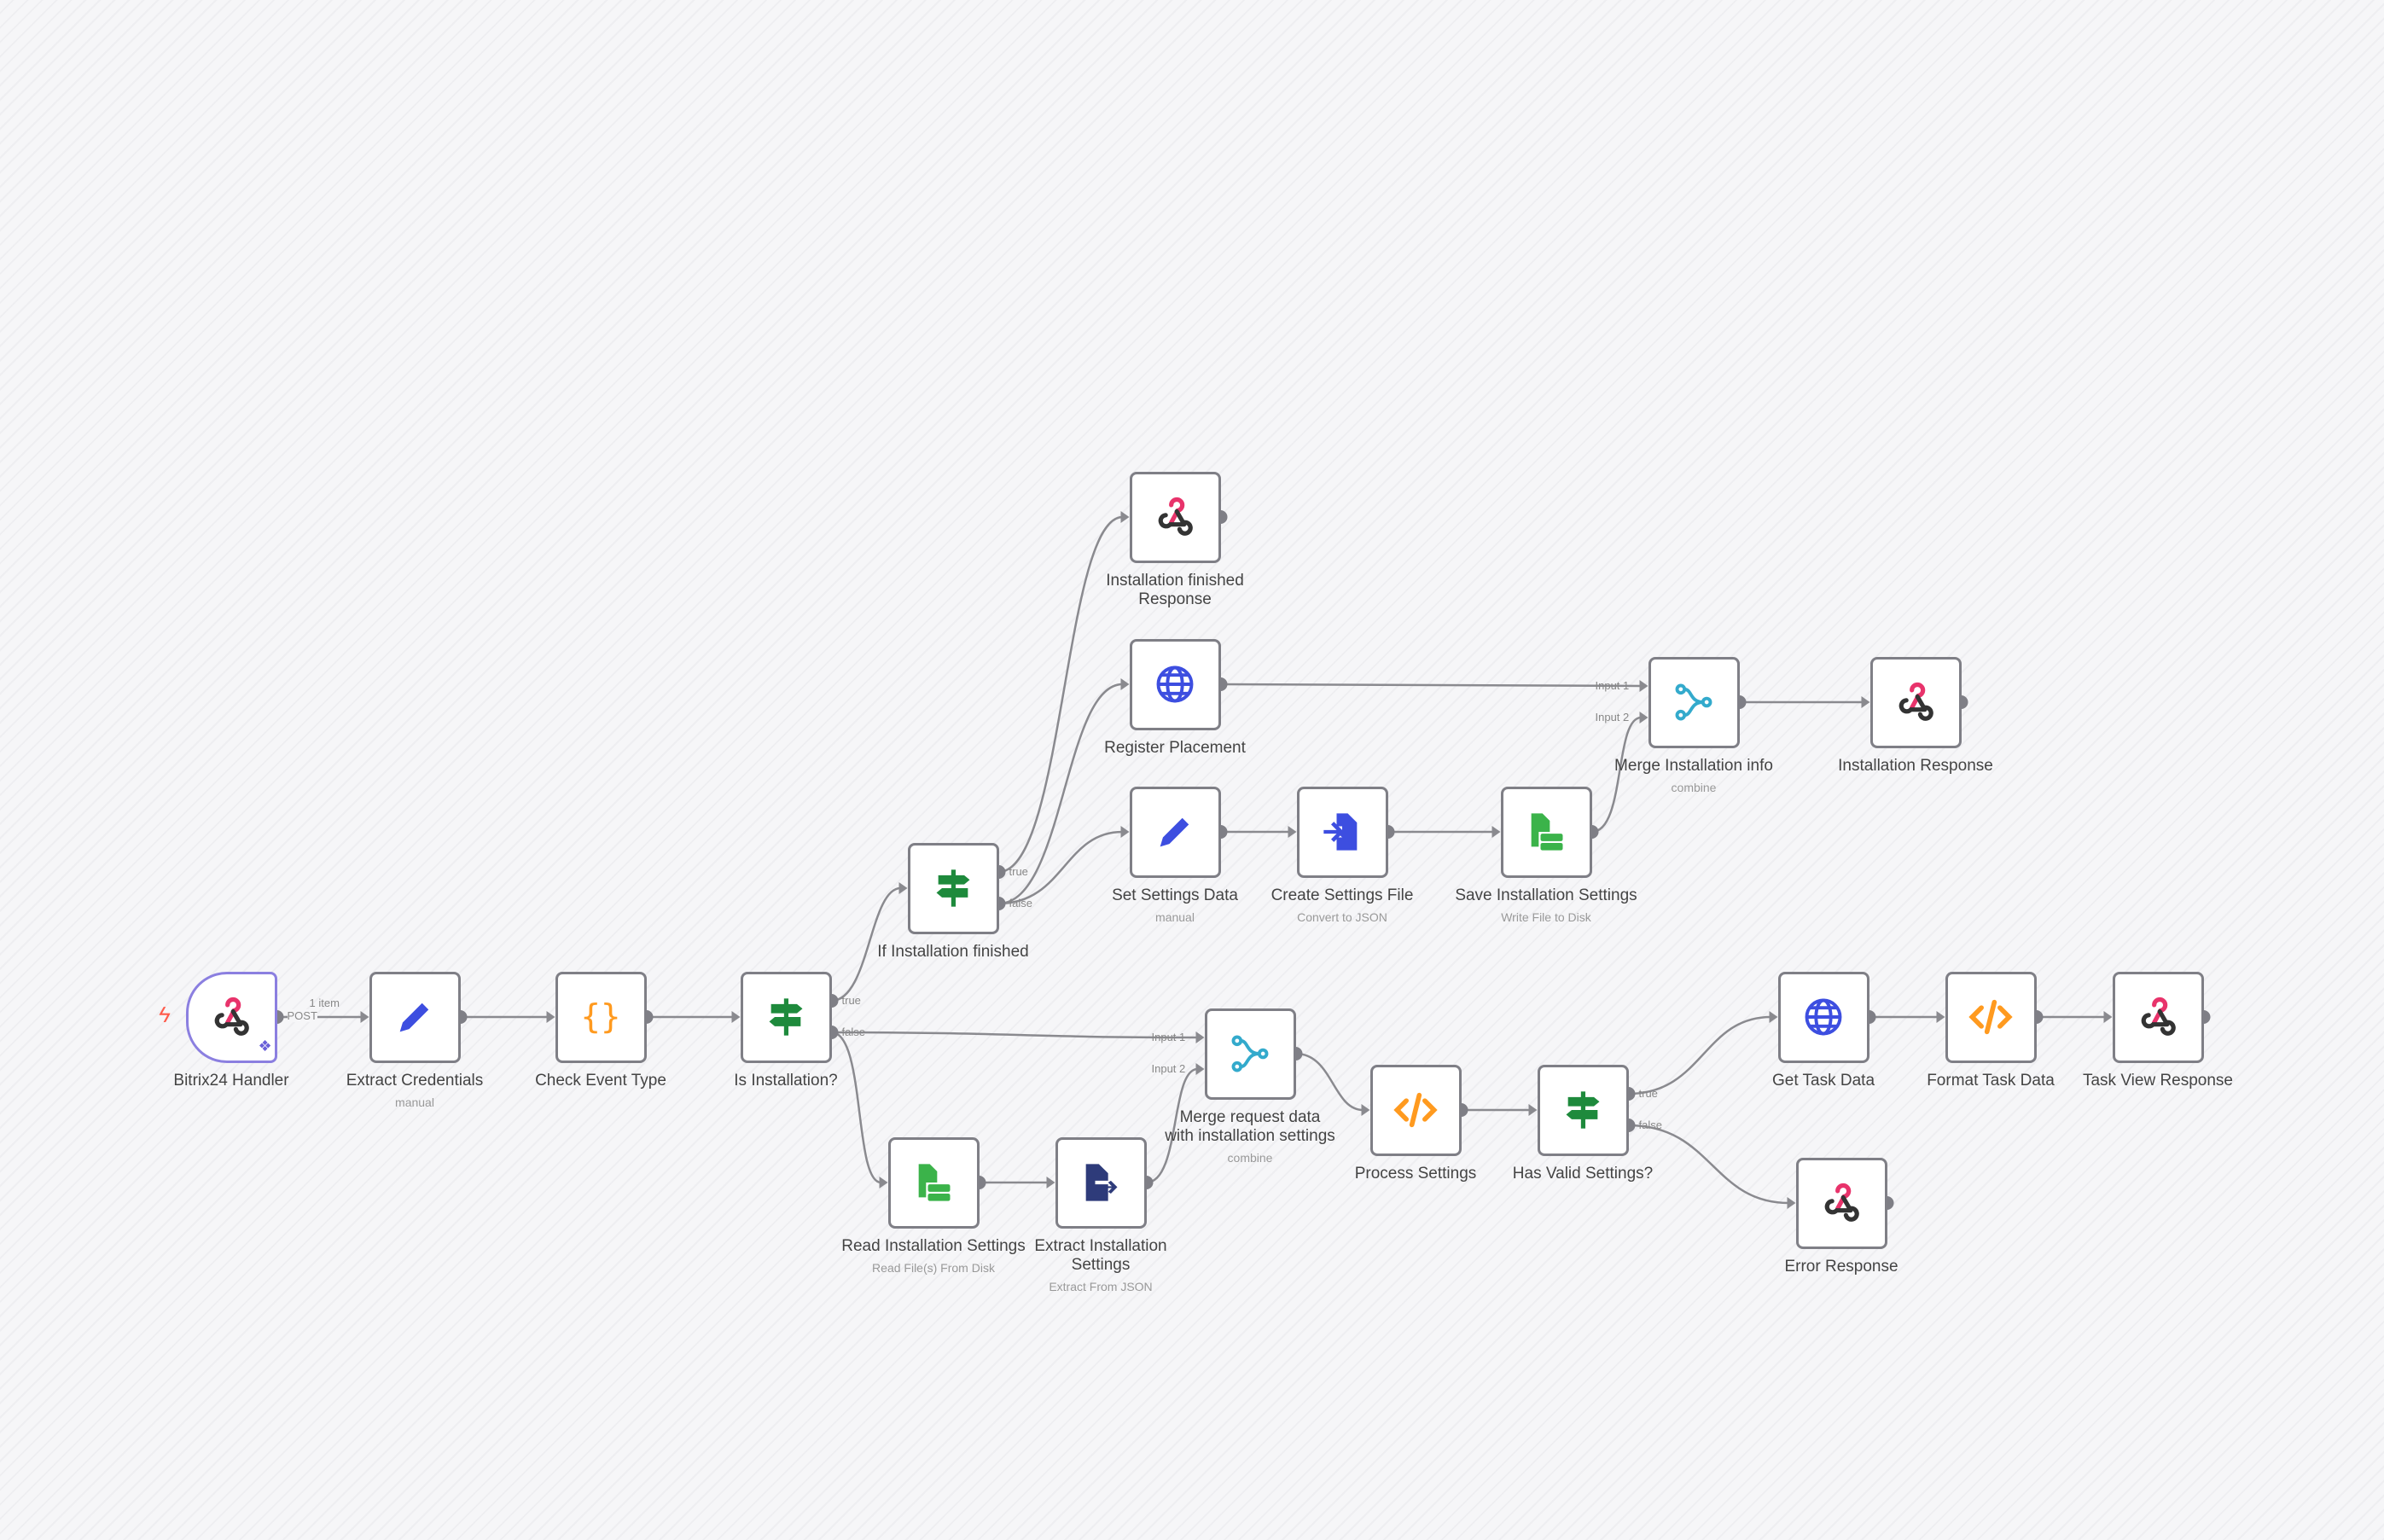  Describe the element at coordinates (1250, 1054) in the screenshot. I see `node-merge-req` at that location.